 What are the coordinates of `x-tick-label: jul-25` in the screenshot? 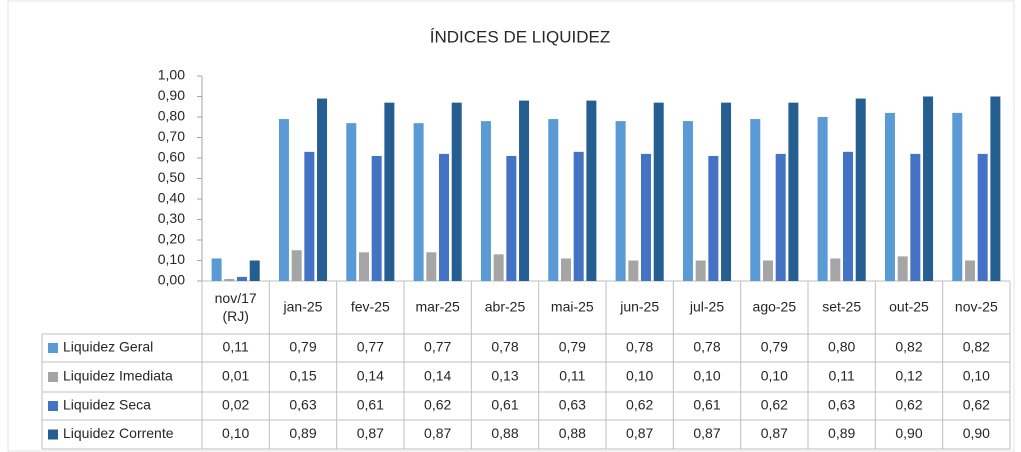 It's located at (706, 307).